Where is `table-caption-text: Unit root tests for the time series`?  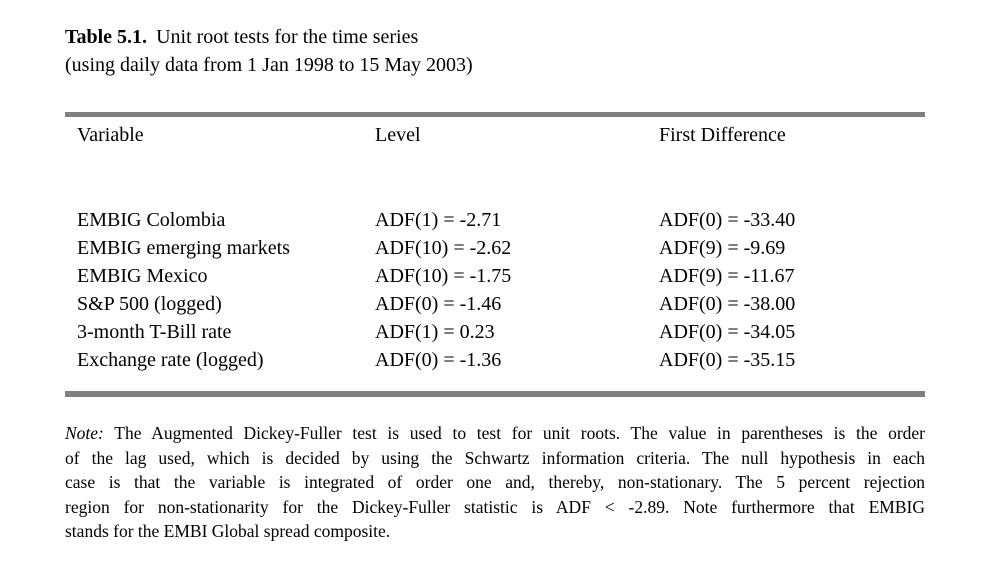 table-caption-text: Unit root tests for the time series is located at coordinates (287, 37).